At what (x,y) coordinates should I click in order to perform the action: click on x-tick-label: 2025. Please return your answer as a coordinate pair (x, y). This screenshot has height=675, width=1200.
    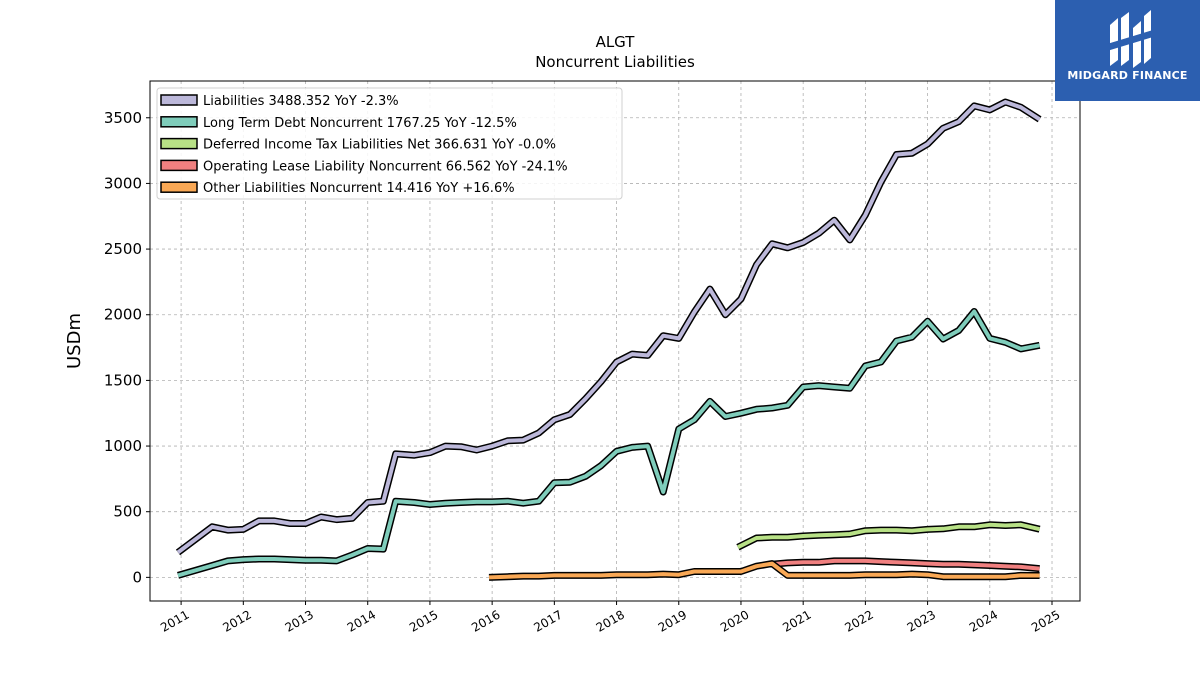
    Looking at the image, I should click on (1045, 620).